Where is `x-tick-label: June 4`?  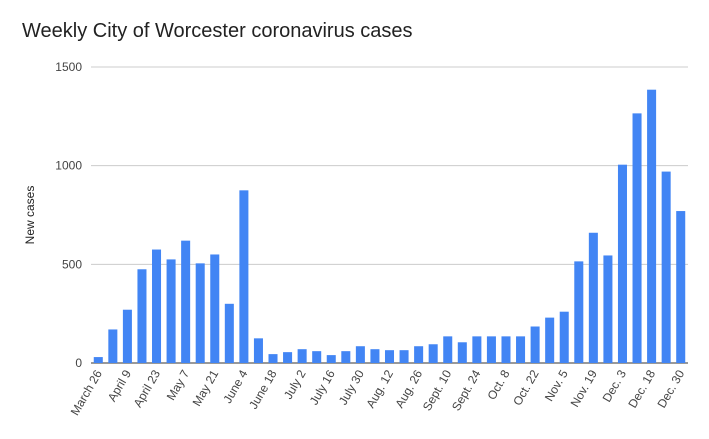
x-tick-label: June 4 is located at coordinates (235, 386).